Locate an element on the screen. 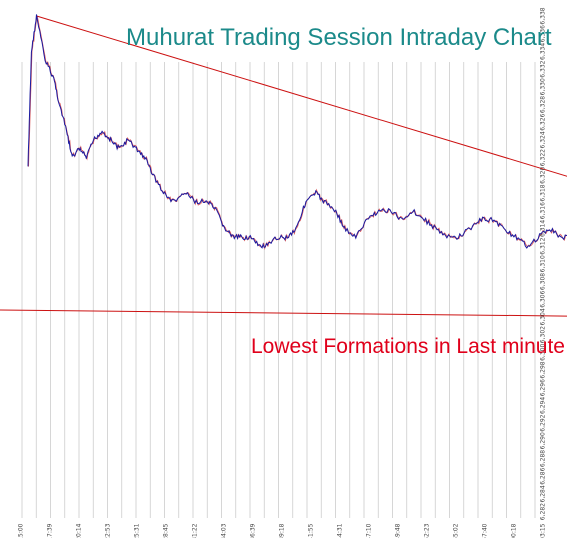 Image resolution: width=567 pixels, height=538 pixels. y-tick-label: 6,288 is located at coordinates (543, 458).